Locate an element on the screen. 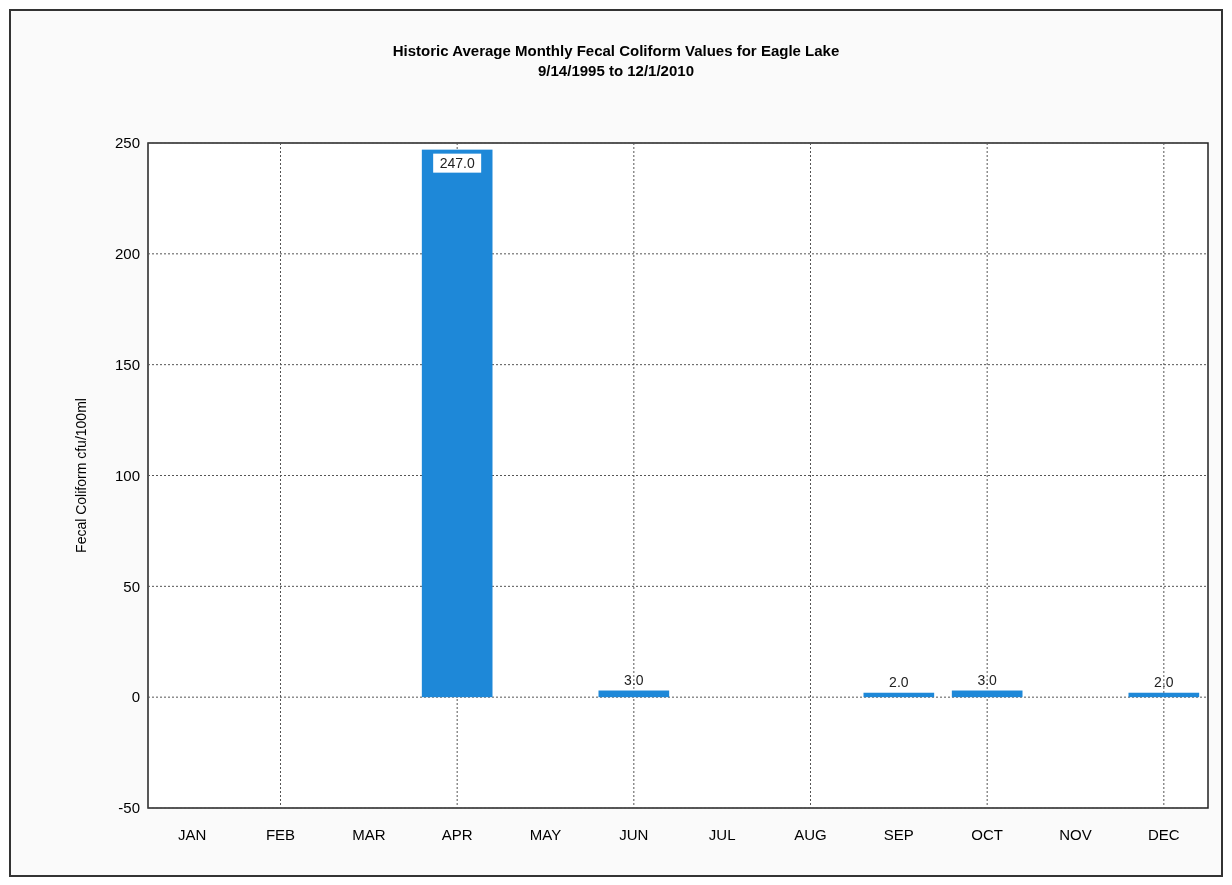 Image resolution: width=1232 pixels, height=885 pixels. y-tick-label: 200 is located at coordinates (127, 254).